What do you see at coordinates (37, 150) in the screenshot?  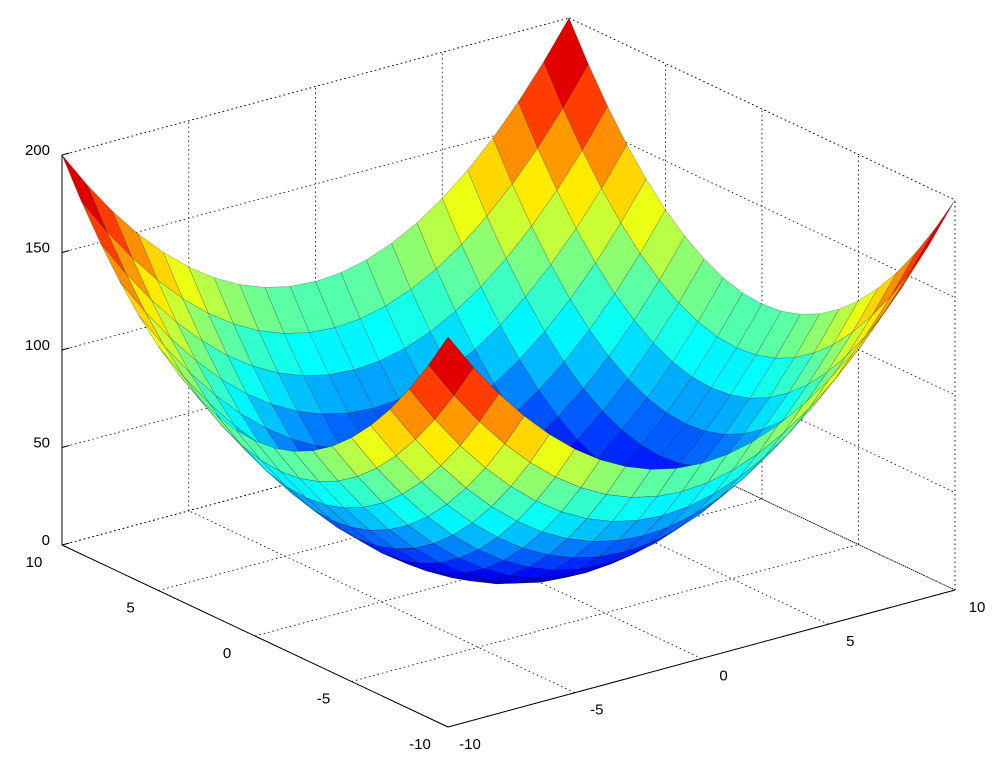 I see `z-tick-label: 200` at bounding box center [37, 150].